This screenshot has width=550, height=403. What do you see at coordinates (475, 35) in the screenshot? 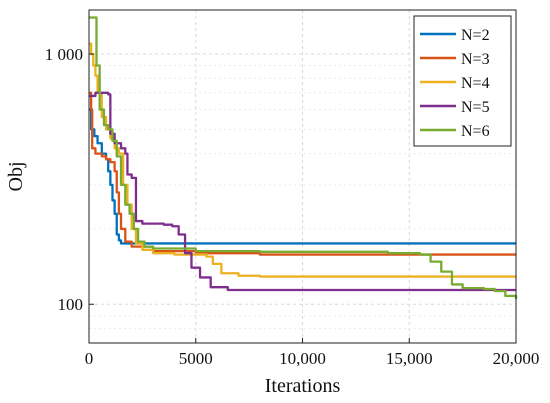
I see `legend-label: N=2` at bounding box center [475, 35].